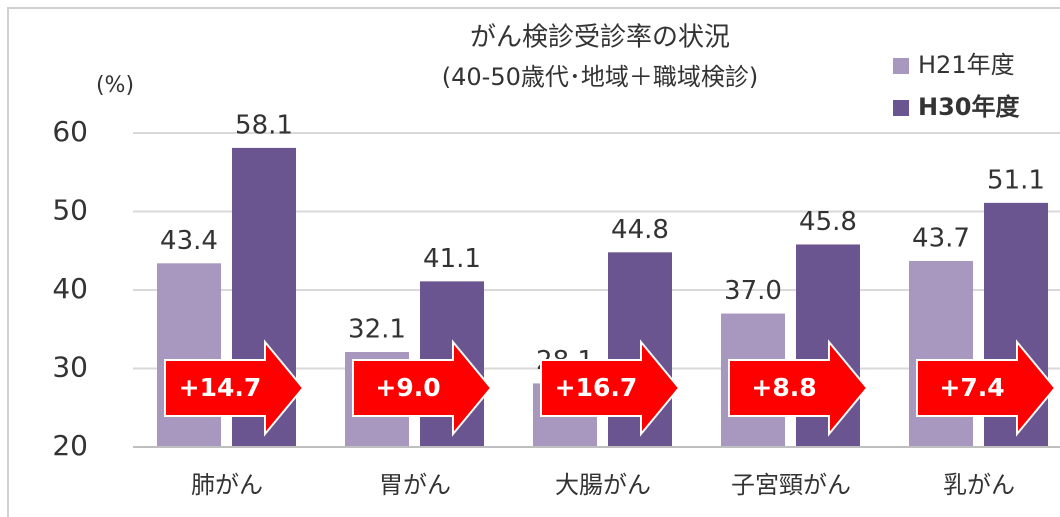  What do you see at coordinates (969, 107) in the screenshot?
I see `legend-label: H30年度` at bounding box center [969, 107].